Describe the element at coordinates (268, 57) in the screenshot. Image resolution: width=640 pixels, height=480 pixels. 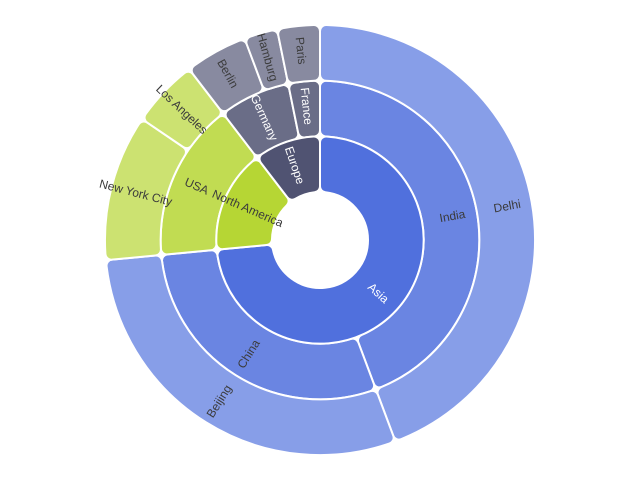
I see `slice-label: Hamburg` at that location.